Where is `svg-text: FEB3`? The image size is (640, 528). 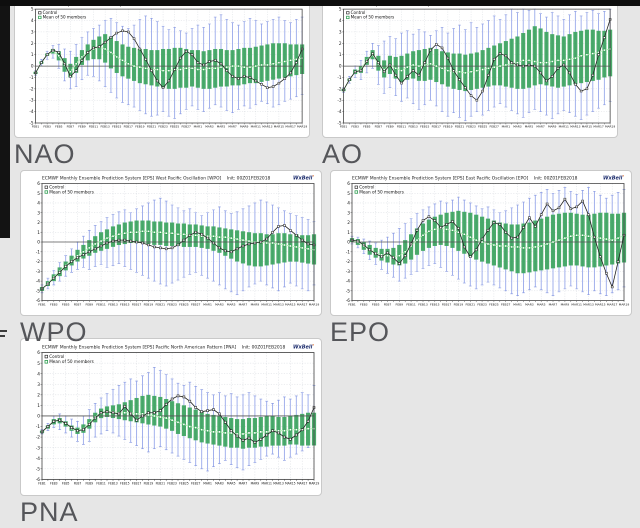 svg-text: FEB3 is located at coordinates (54, 484).